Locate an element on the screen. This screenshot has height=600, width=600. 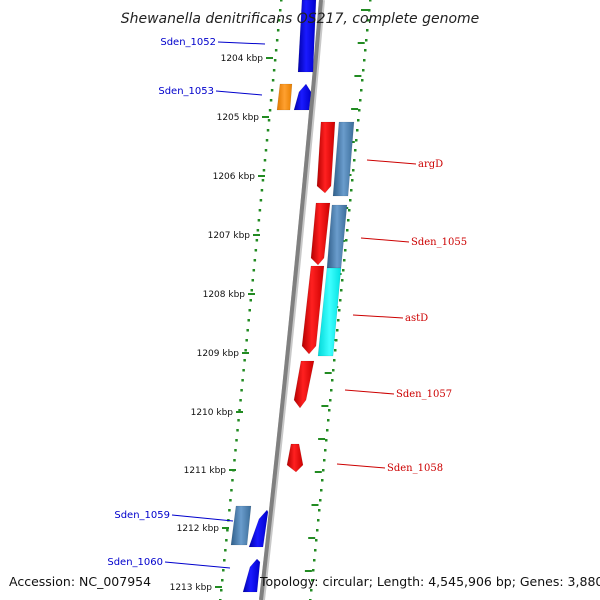
right-gene-label: Sden_1055 is located at coordinates (439, 242).